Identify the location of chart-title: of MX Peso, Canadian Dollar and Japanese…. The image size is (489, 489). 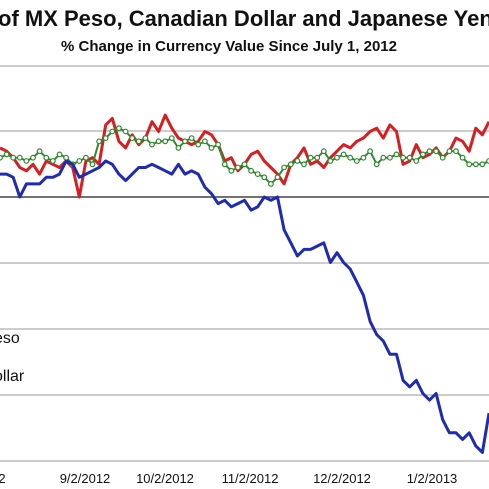
(244, 18).